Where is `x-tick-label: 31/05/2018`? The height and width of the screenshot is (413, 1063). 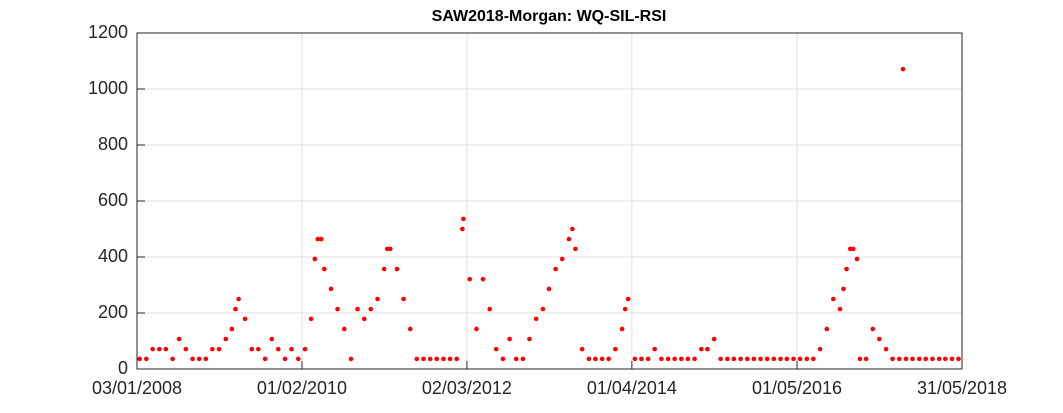 x-tick-label: 31/05/2018 is located at coordinates (962, 388).